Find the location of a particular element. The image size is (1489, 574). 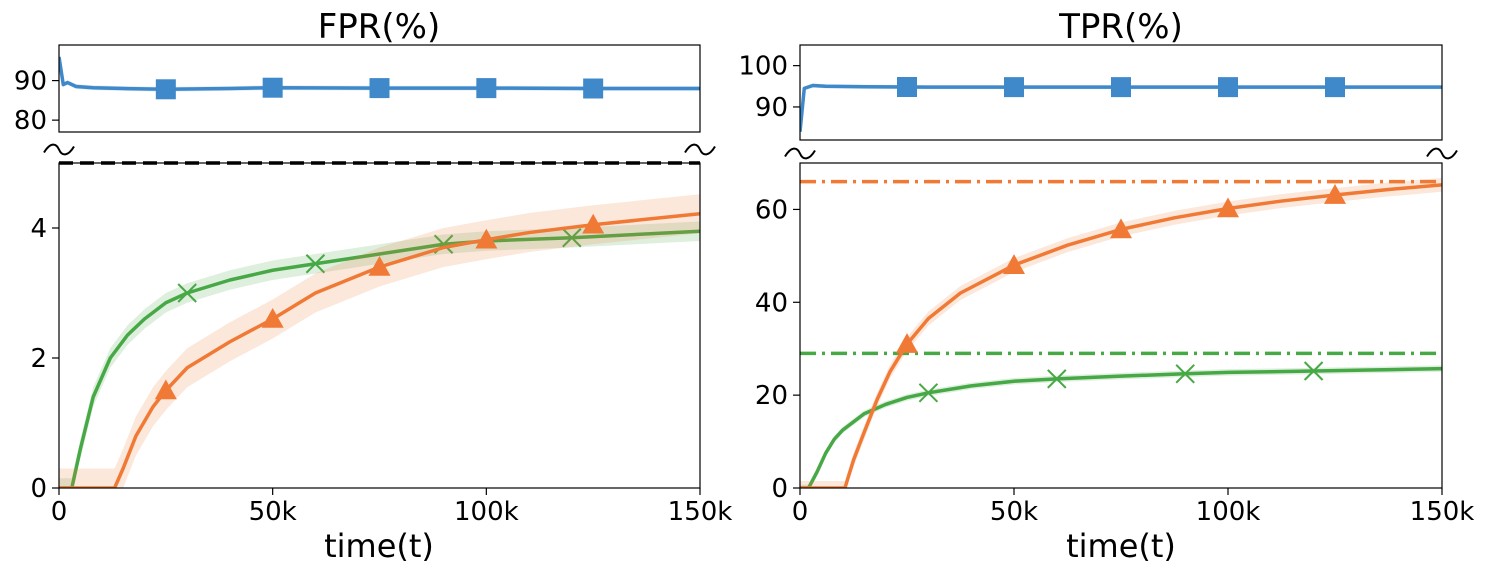

tpr-axis-break-left is located at coordinates (800, 153).